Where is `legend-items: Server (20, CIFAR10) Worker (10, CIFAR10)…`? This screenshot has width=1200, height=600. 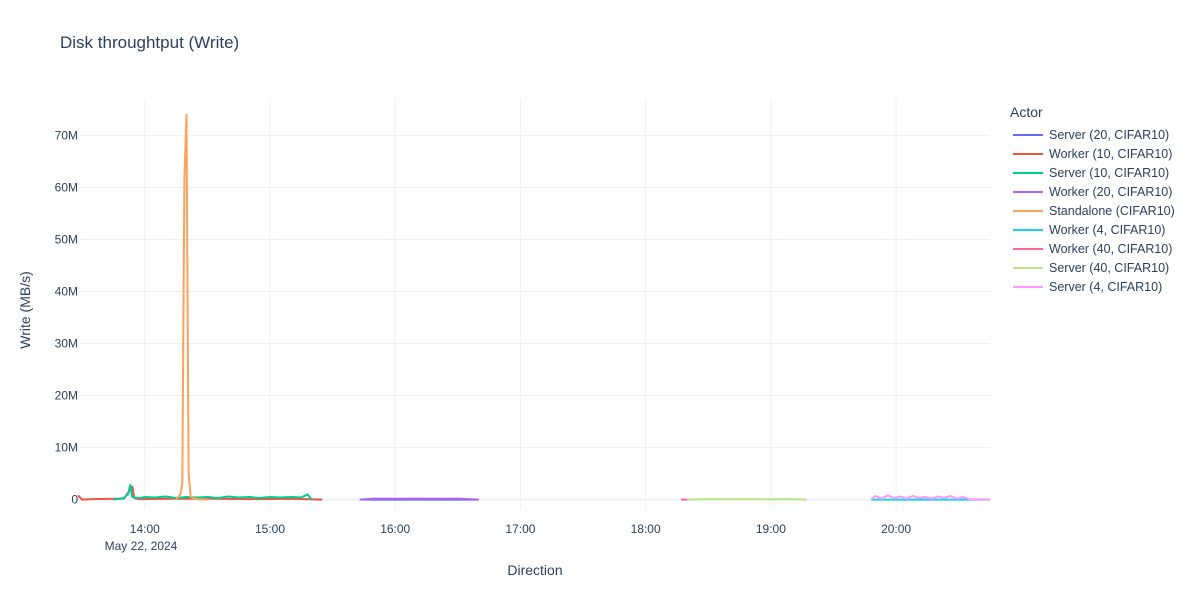
legend-items: Server (20, CIFAR10) Worker (10, CIFAR10)… is located at coordinates (1092, 210).